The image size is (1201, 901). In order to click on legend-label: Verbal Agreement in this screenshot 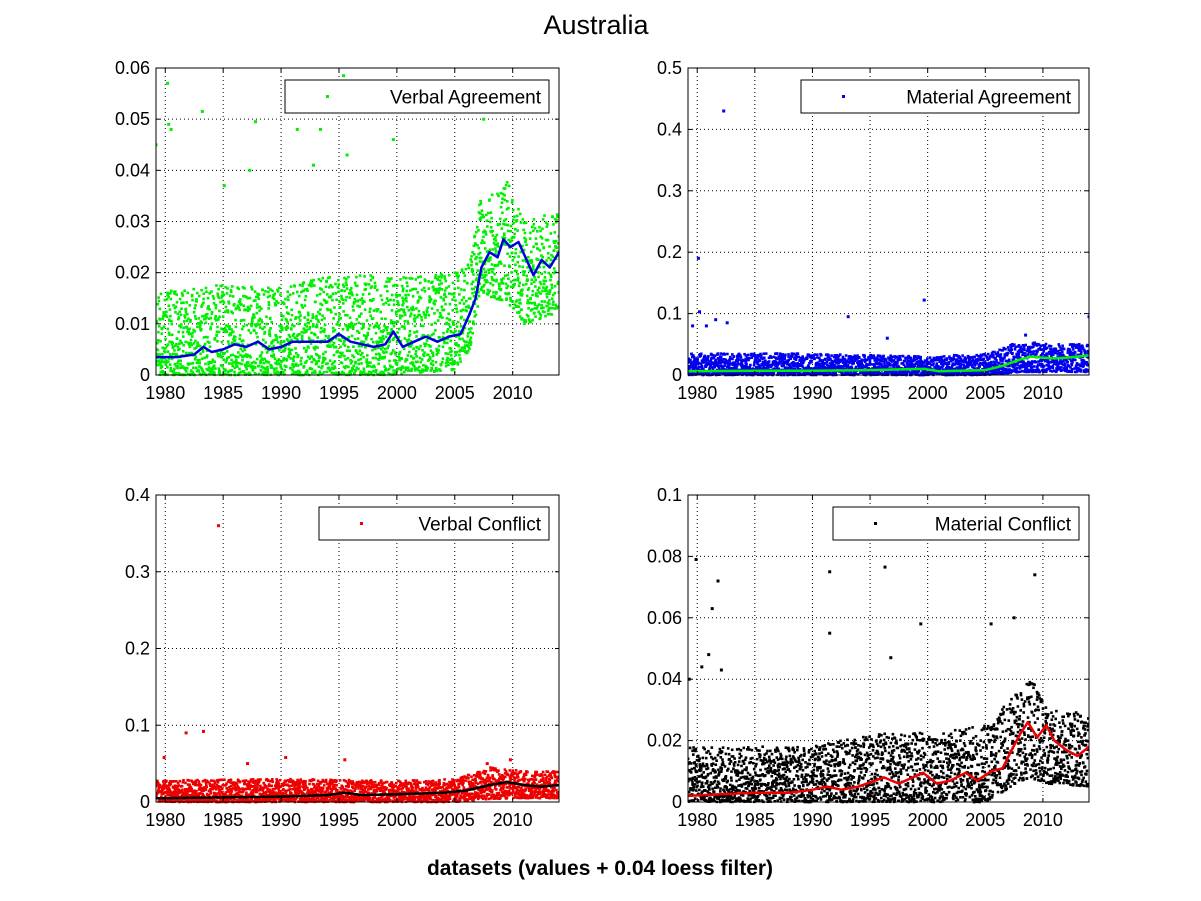, I will do `click(466, 98)`.